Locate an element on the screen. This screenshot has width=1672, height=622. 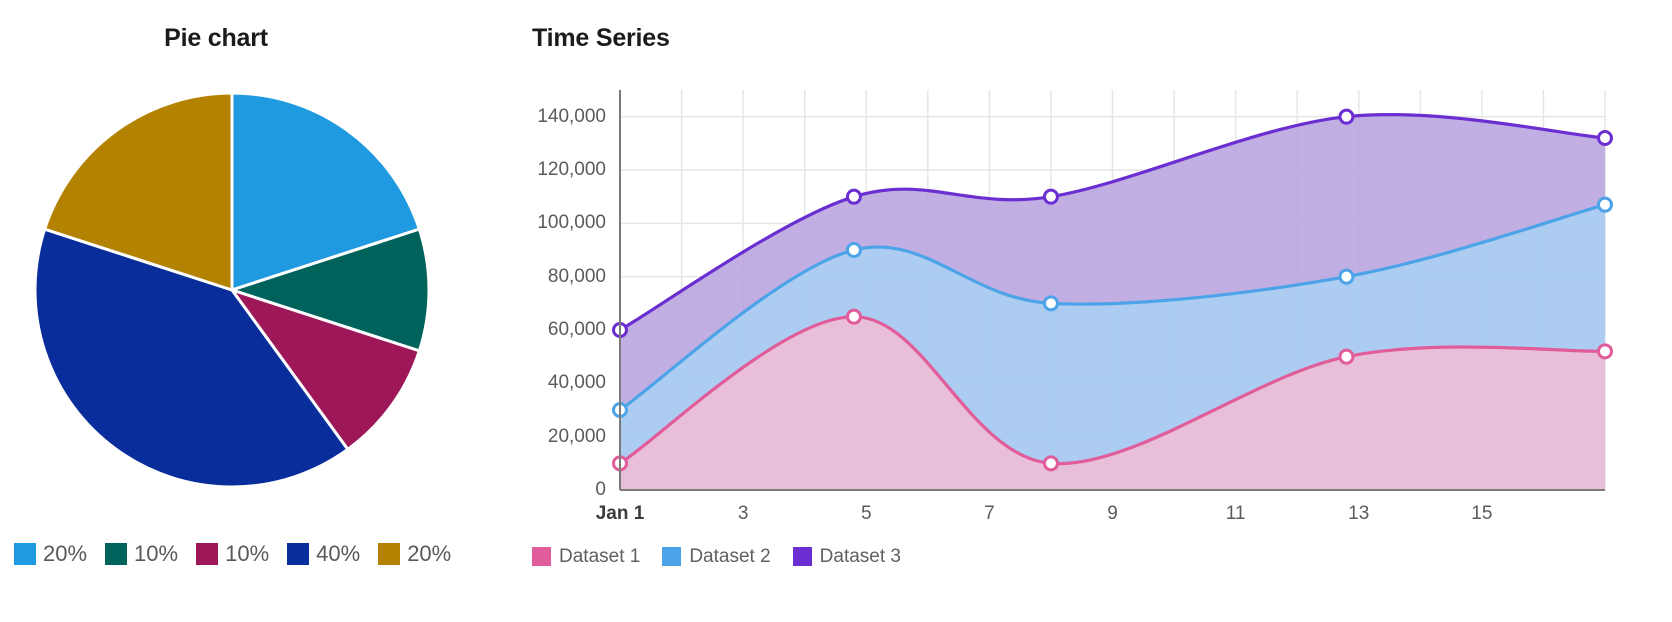
legend-item-label: Dataset 3 is located at coordinates (860, 556).